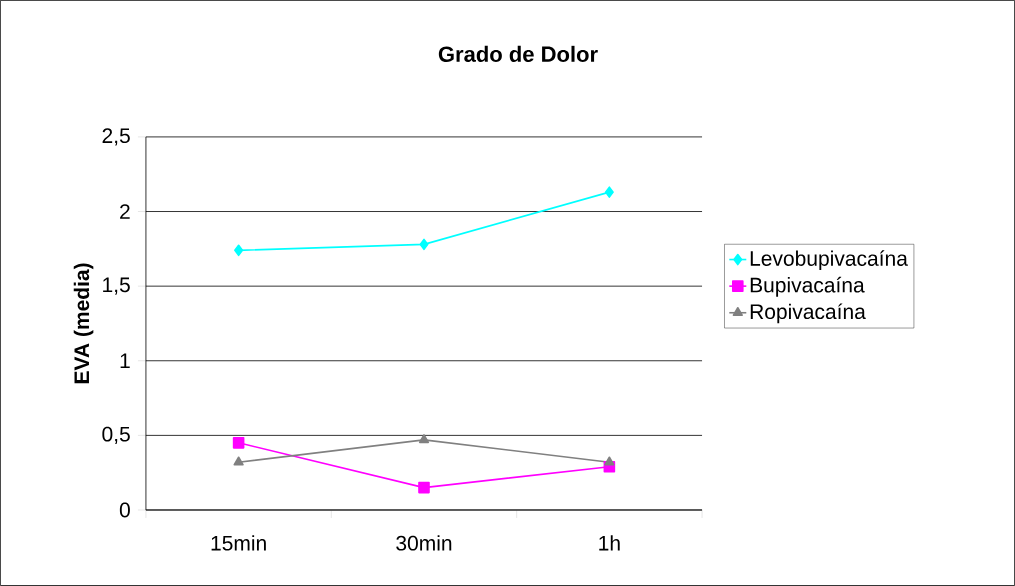 The image size is (1015, 586). Describe the element at coordinates (124, 510) in the screenshot. I see `y-tick-label: 0` at that location.